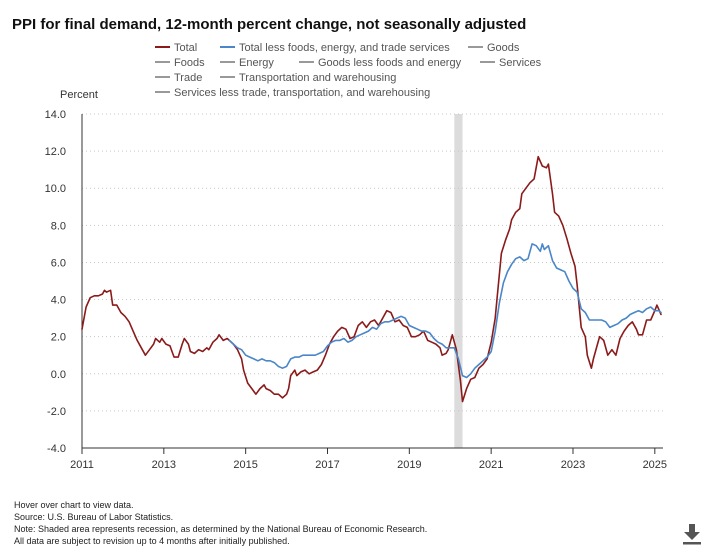 The height and width of the screenshot is (553, 709). What do you see at coordinates (317, 78) in the screenshot?
I see `legend-item-label: Transportation and warehousing` at bounding box center [317, 78].